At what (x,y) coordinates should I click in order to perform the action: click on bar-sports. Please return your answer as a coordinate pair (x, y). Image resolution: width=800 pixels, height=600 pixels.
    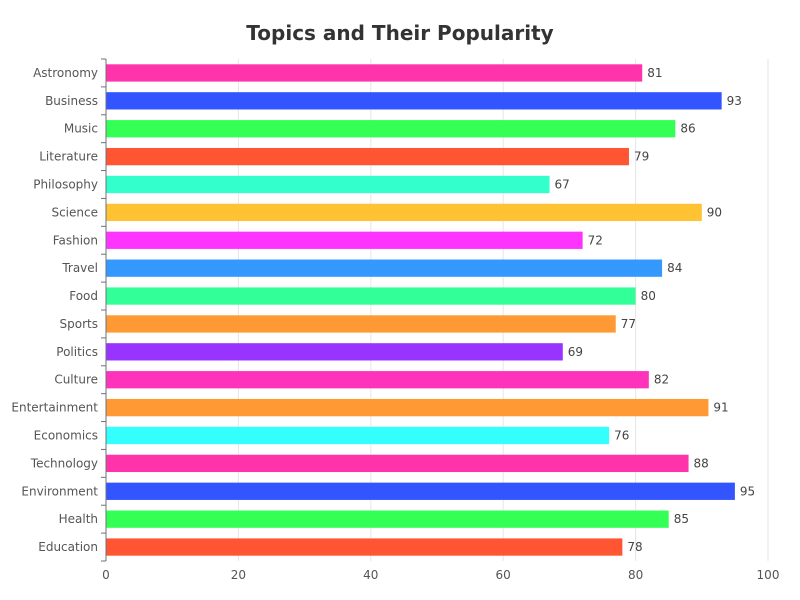
    Looking at the image, I should click on (361, 324).